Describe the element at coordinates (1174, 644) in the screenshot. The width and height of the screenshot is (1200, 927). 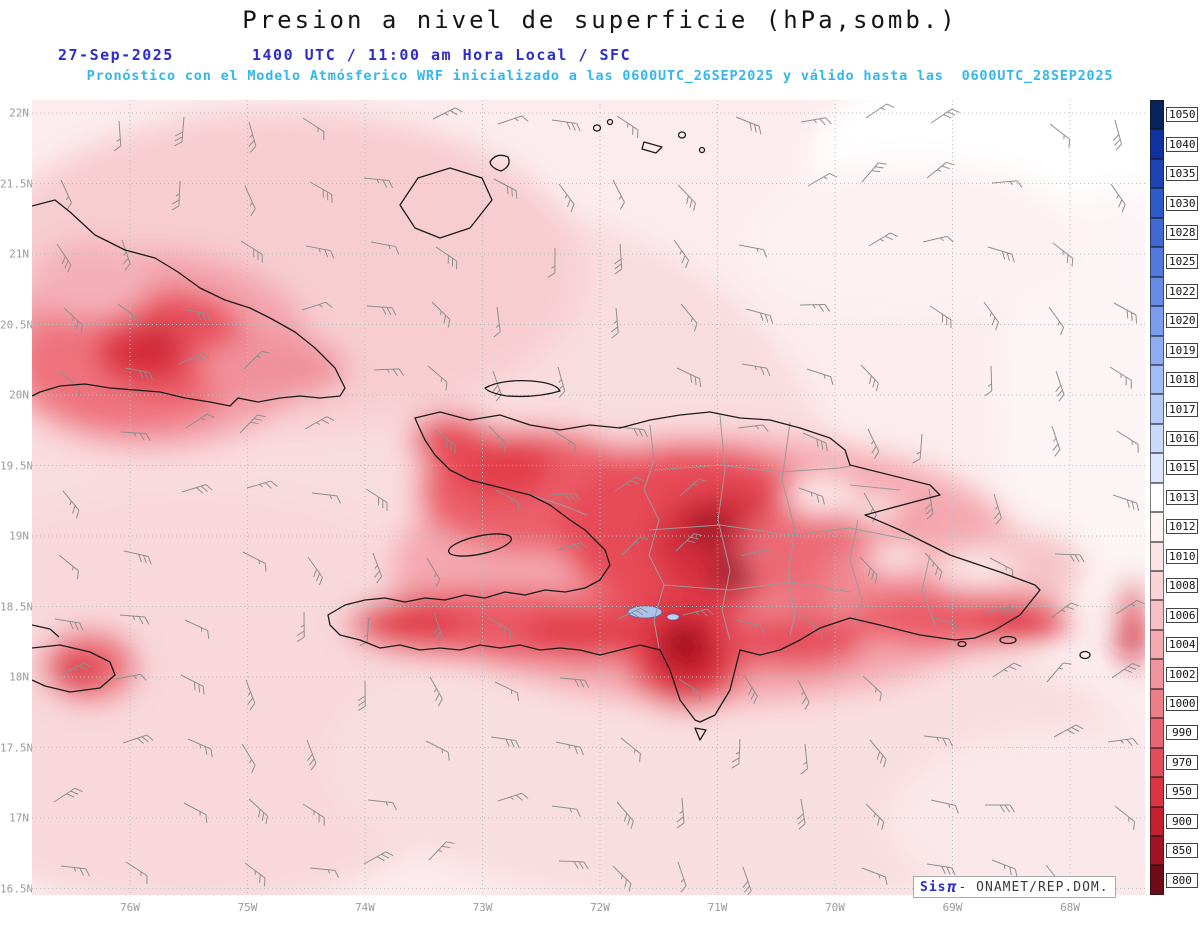
I see `legend-row: 1004` at that location.